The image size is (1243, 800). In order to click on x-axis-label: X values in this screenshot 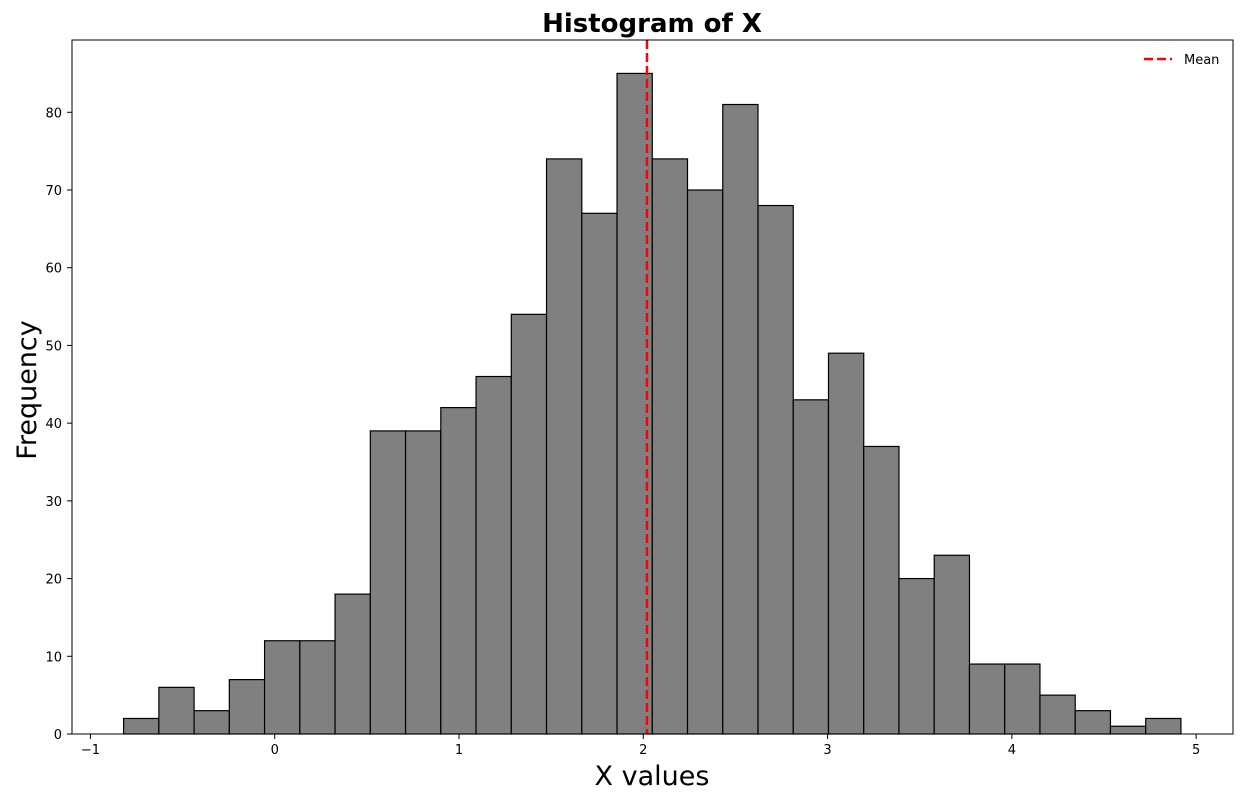, I will do `click(652, 776)`.